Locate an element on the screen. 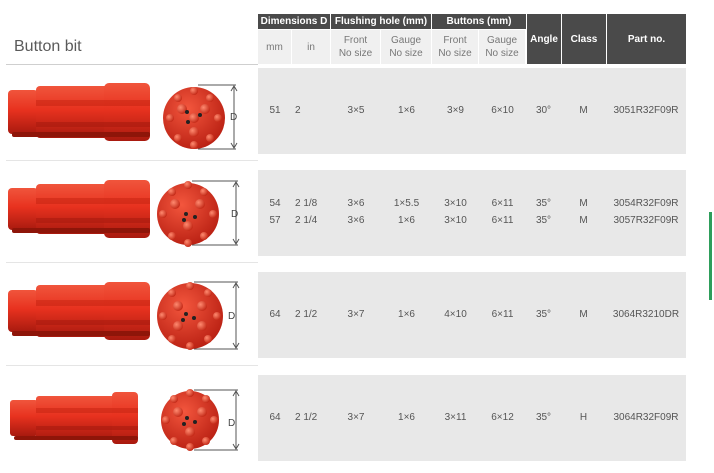 The image size is (714, 473). cell-angle: 30° is located at coordinates (543, 110).